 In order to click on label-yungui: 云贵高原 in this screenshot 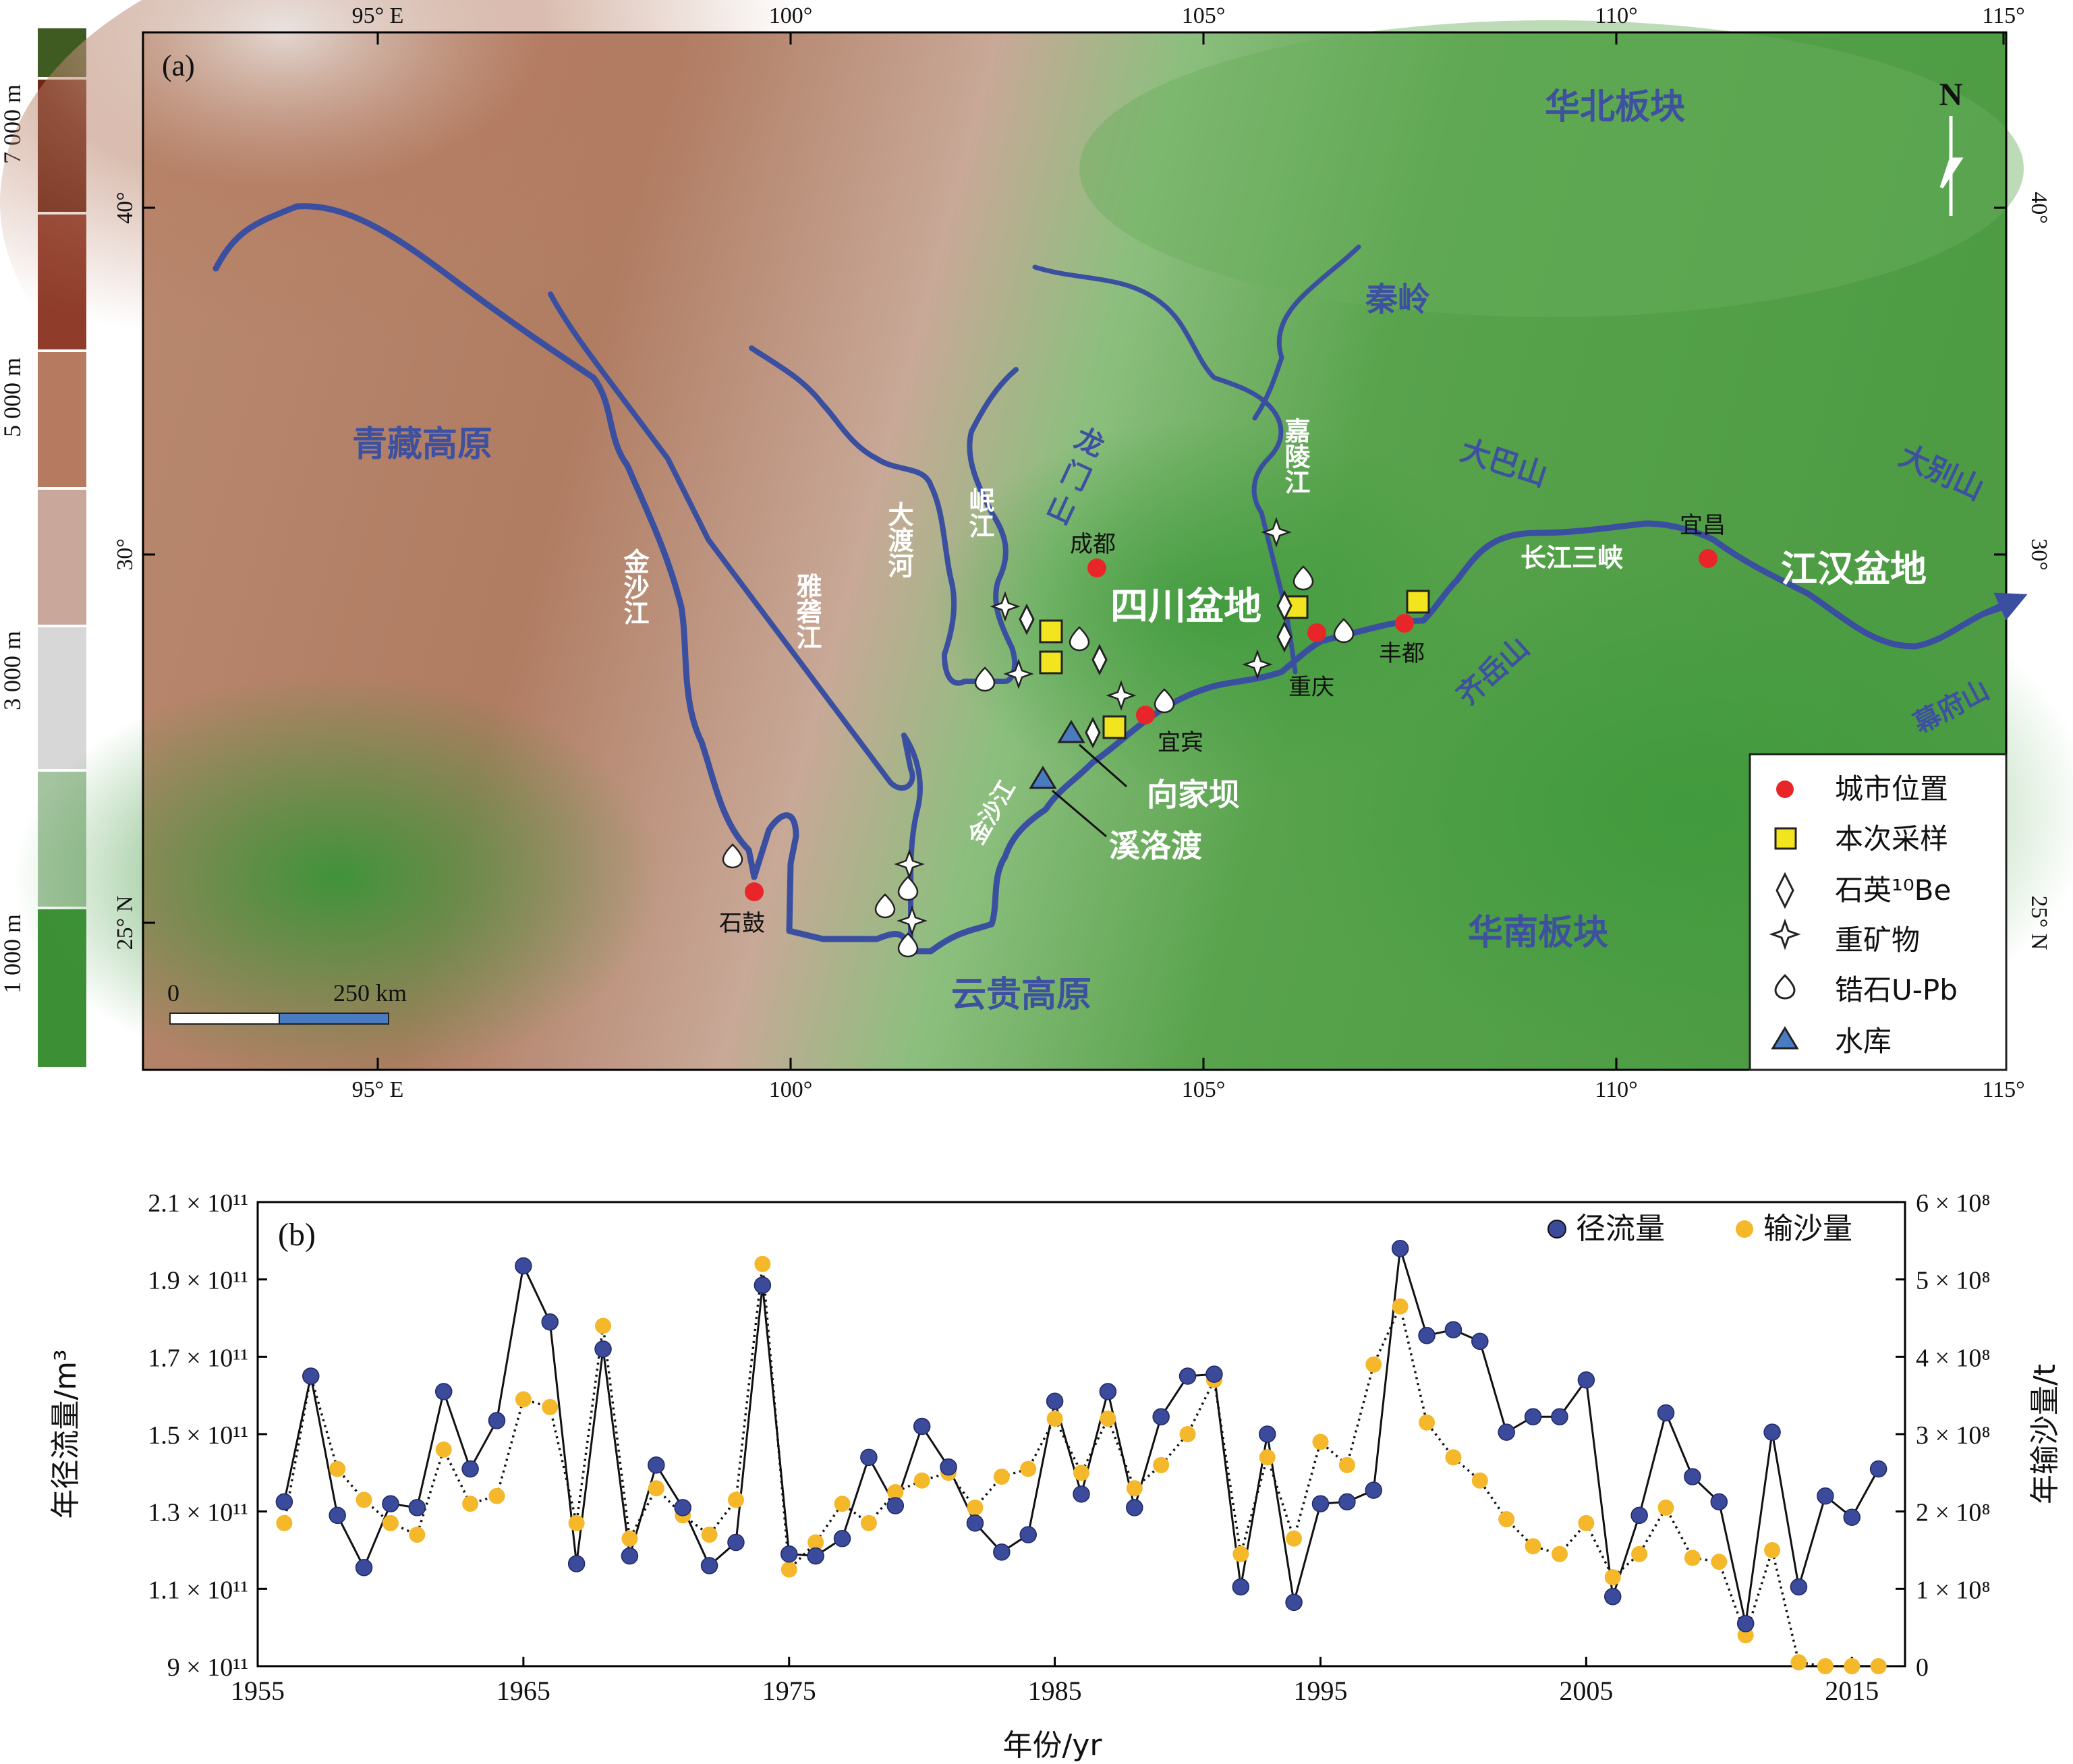, I will do `click(1021, 995)`.